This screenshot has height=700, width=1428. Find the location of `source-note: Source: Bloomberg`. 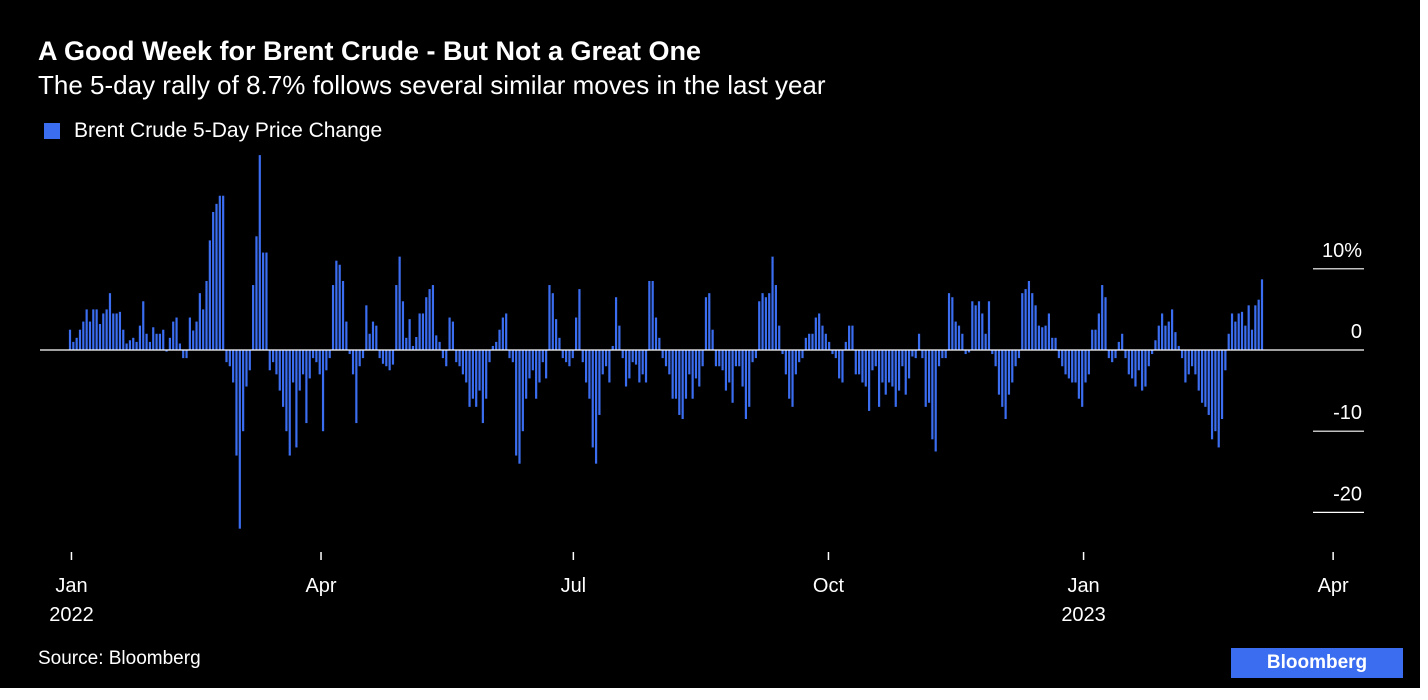

source-note: Source: Bloomberg is located at coordinates (119, 658).